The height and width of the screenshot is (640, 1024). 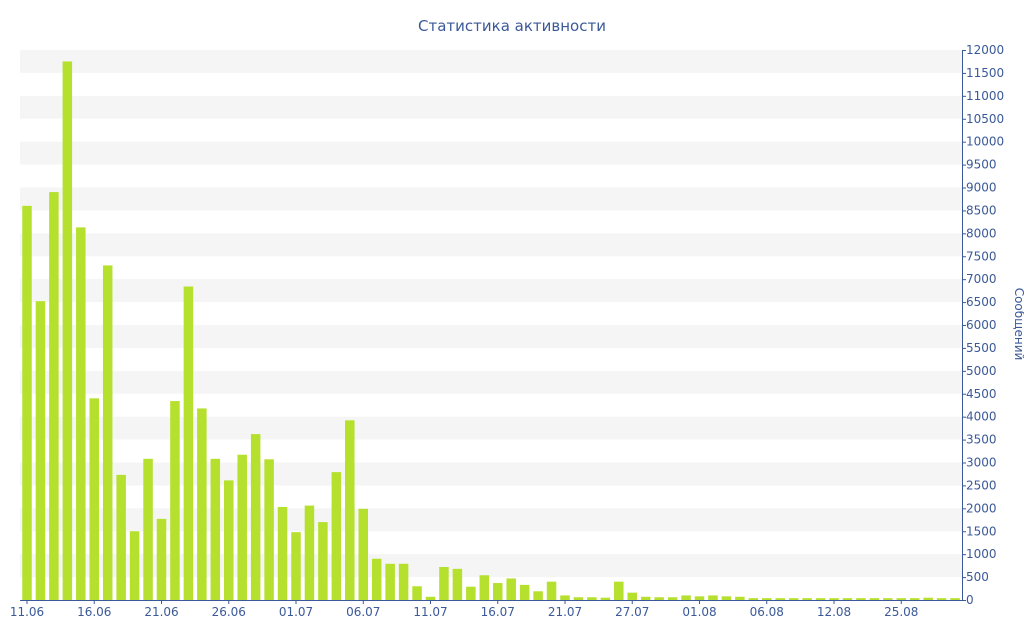 What do you see at coordinates (977, 577) in the screenshot?
I see `y-tick-label: 500` at bounding box center [977, 577].